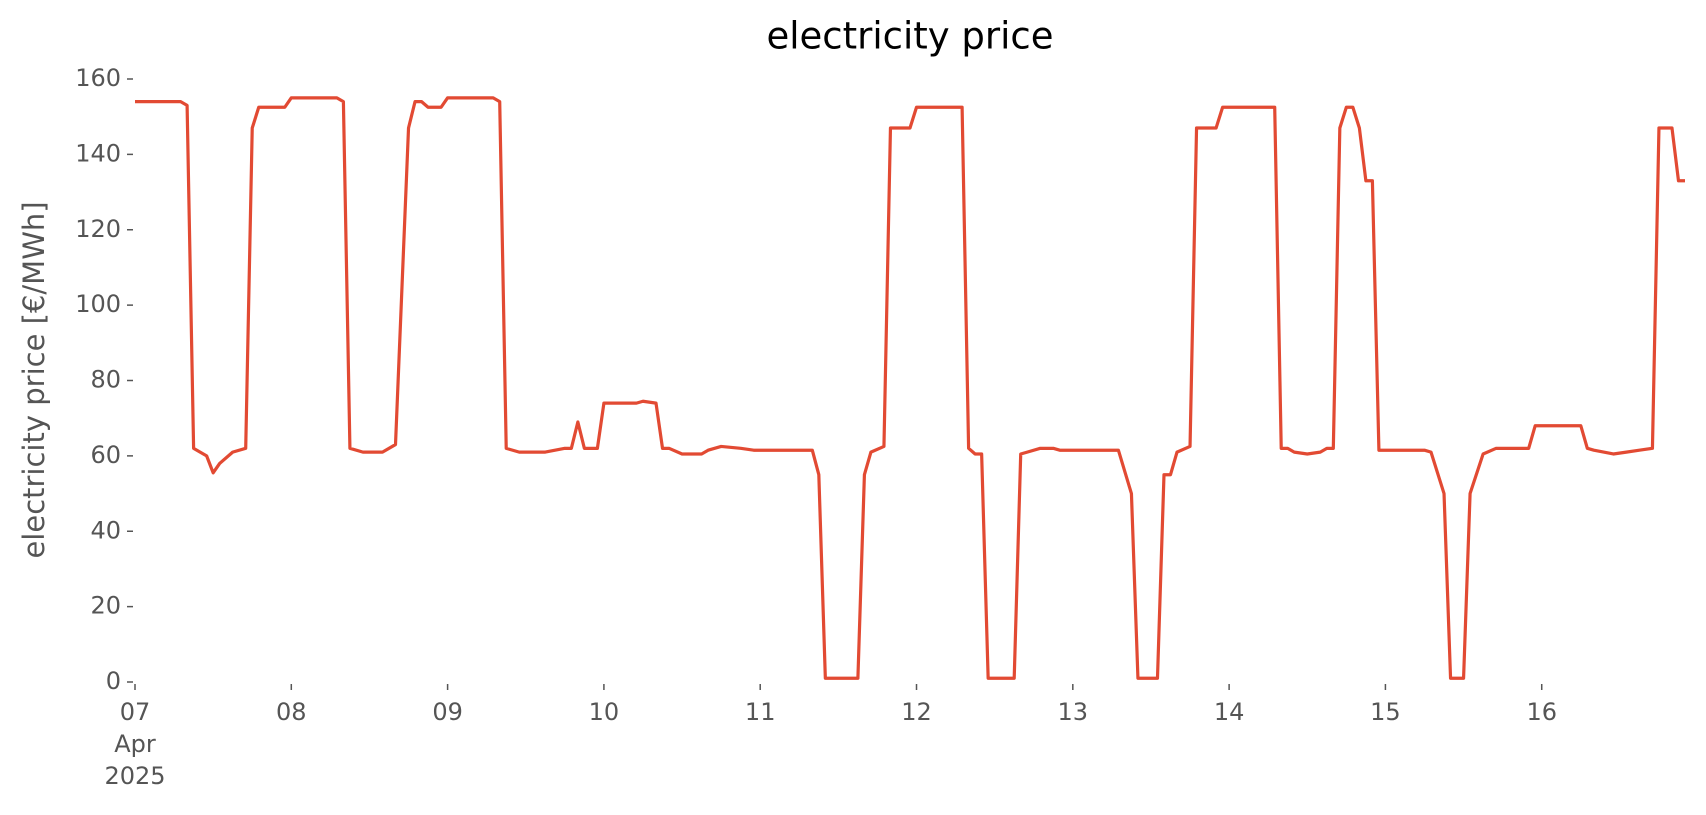 This screenshot has width=1706, height=815. I want to click on x-tick-label: 09, so click(447, 712).